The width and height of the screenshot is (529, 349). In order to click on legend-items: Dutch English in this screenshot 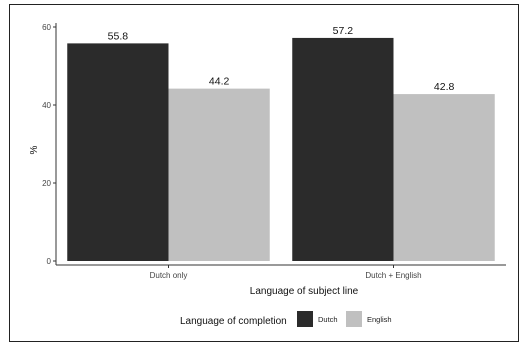, I will do `click(344, 319)`.